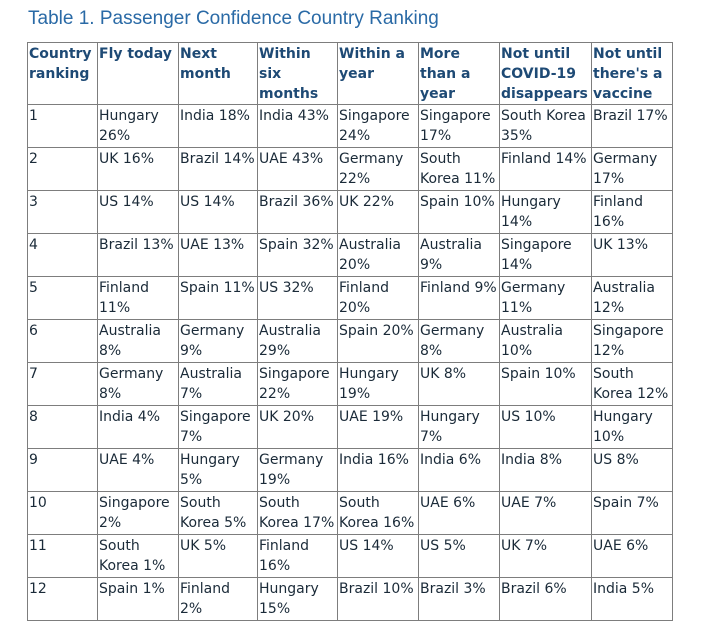 The width and height of the screenshot is (706, 637). Describe the element at coordinates (545, 73) in the screenshot. I see `header-not-until-covid-disappears: Not until COVID-19 disappears` at that location.